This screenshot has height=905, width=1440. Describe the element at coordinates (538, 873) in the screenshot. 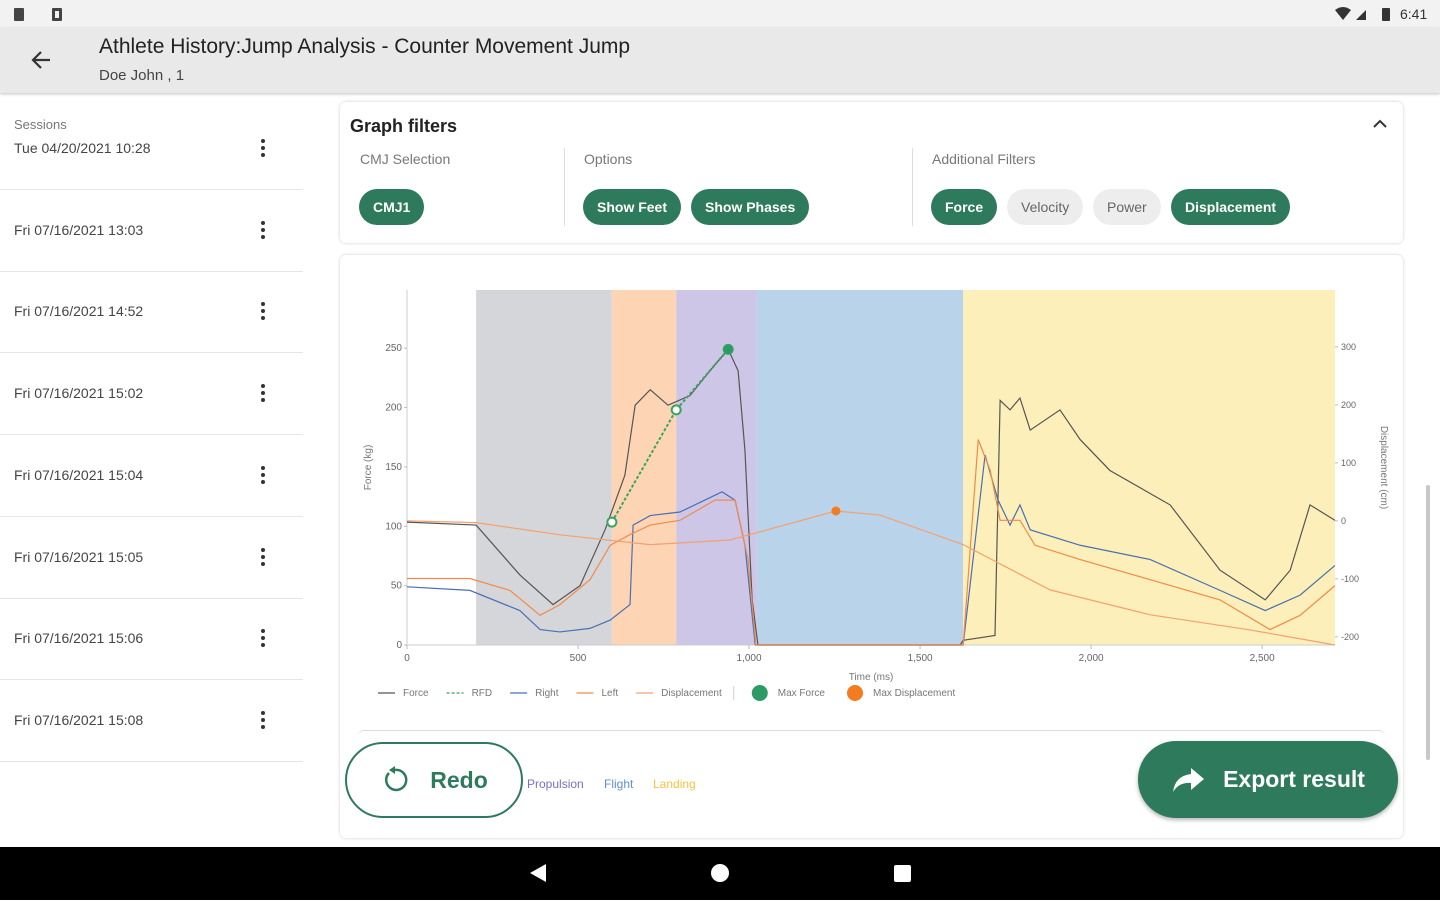

I see `nav-back` at that location.